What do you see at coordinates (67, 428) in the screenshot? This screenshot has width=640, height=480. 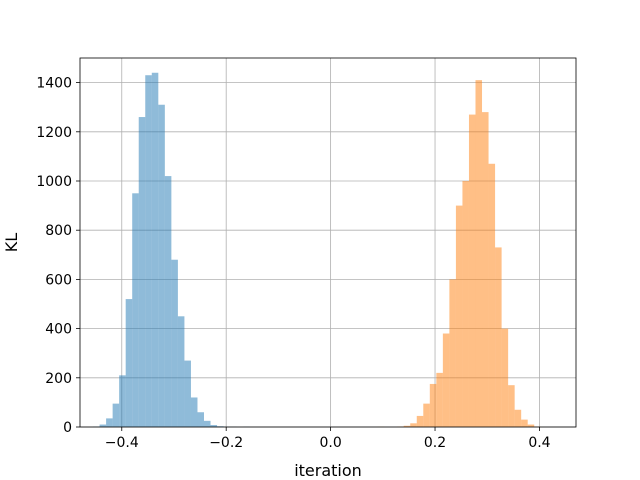 I see `y-tick-label-0: 0` at bounding box center [67, 428].